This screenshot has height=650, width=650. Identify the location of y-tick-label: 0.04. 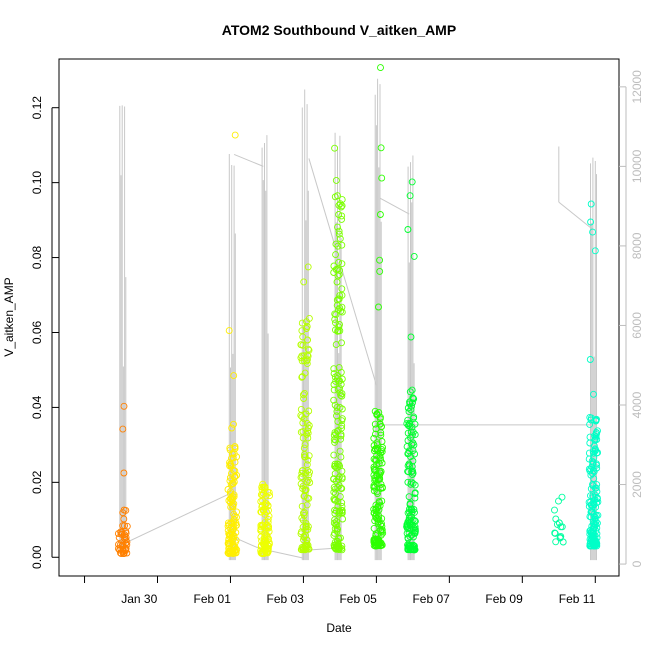
(37, 407).